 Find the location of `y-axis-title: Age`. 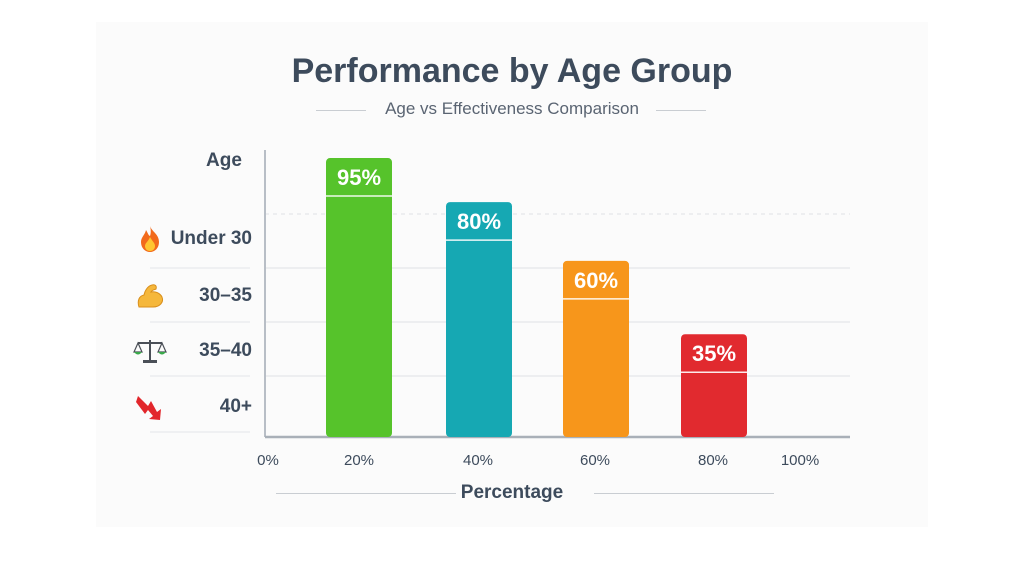

y-axis-title: Age is located at coordinates (224, 160).